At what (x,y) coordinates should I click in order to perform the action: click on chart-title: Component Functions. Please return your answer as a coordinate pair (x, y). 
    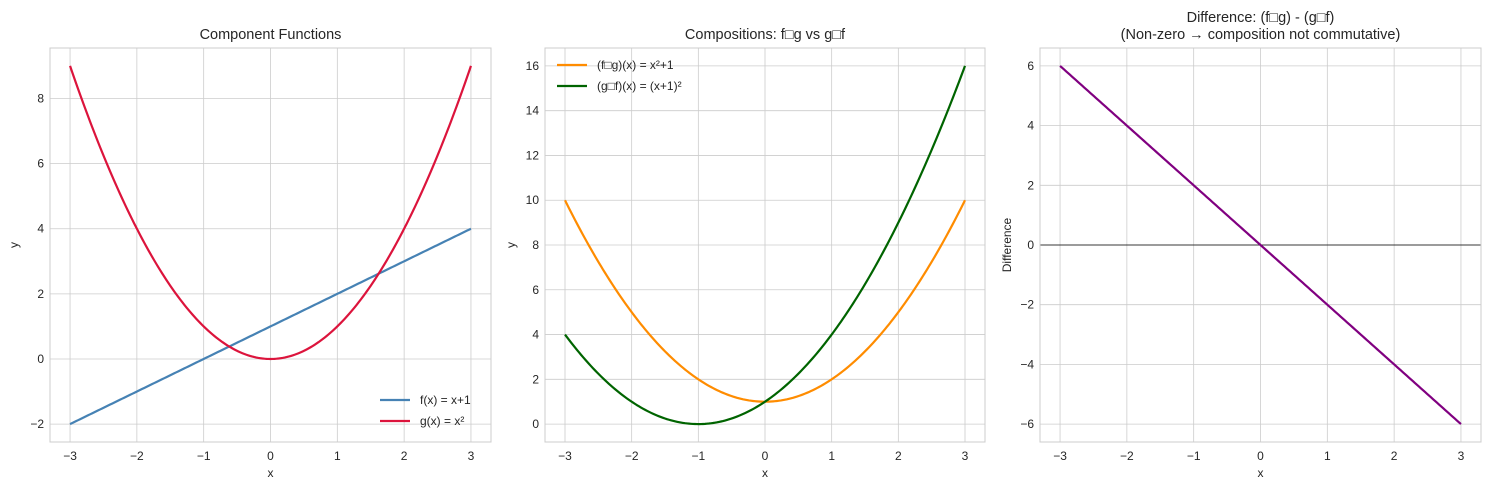
    Looking at the image, I should click on (271, 35).